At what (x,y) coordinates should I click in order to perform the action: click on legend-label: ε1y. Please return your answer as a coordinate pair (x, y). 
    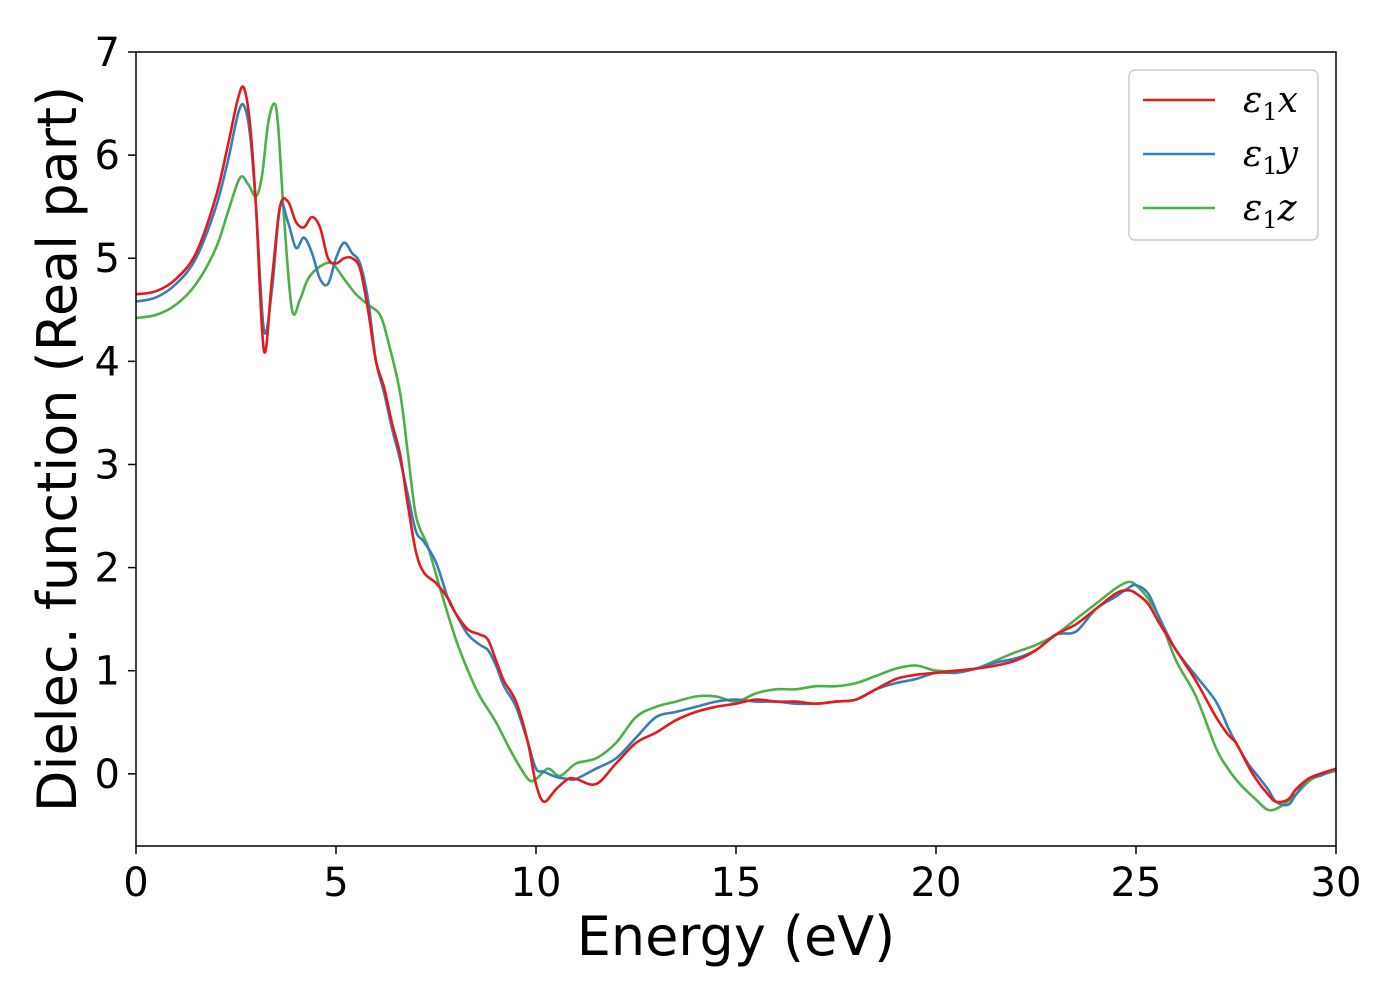
    Looking at the image, I should click on (1271, 157).